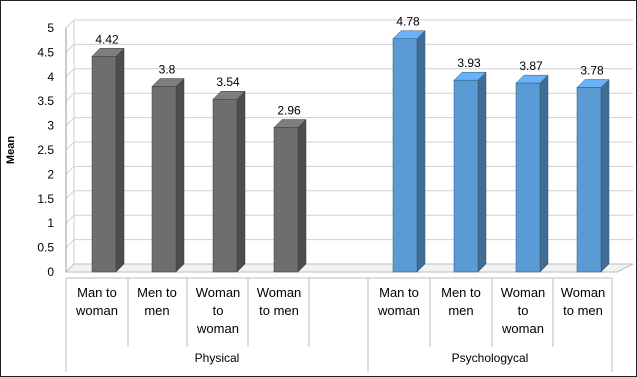 The image size is (637, 377). Describe the element at coordinates (490, 358) in the screenshot. I see `group-label: Psychologycal` at that location.